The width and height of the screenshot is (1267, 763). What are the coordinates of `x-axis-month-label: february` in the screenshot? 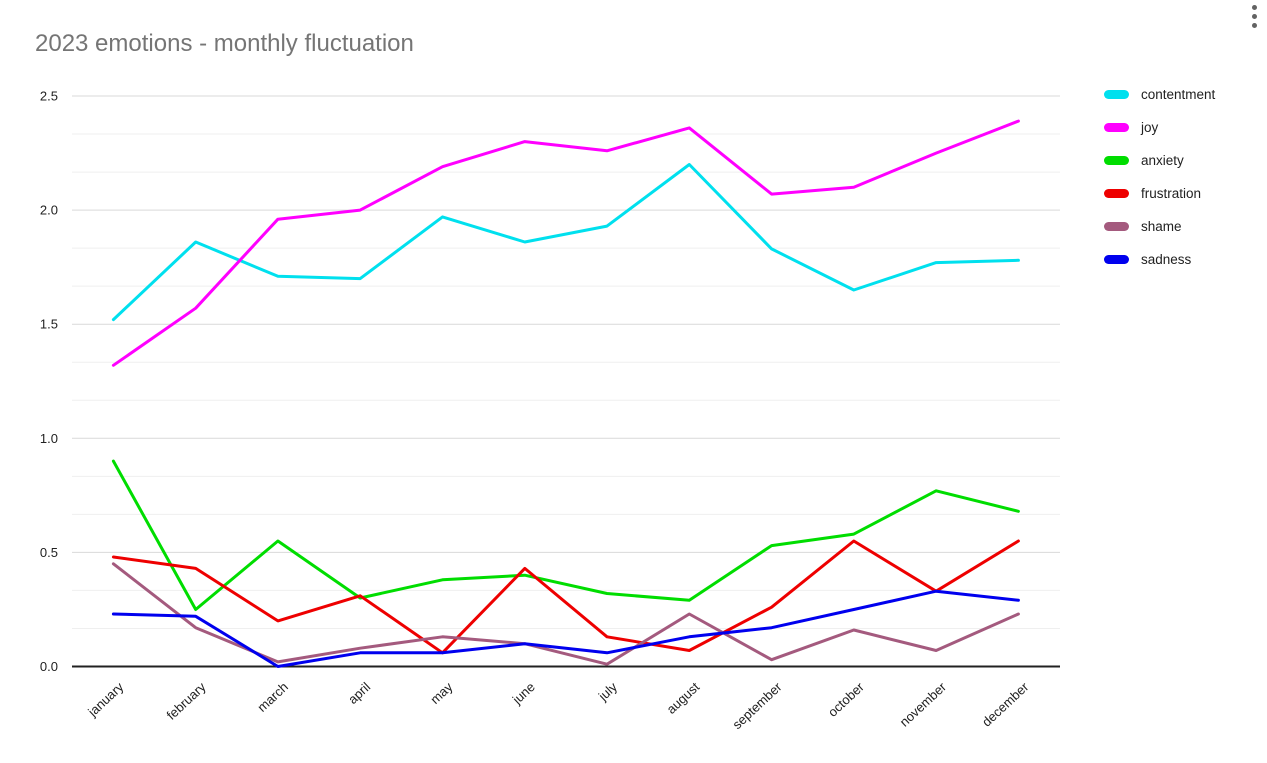 It's located at (186, 701).